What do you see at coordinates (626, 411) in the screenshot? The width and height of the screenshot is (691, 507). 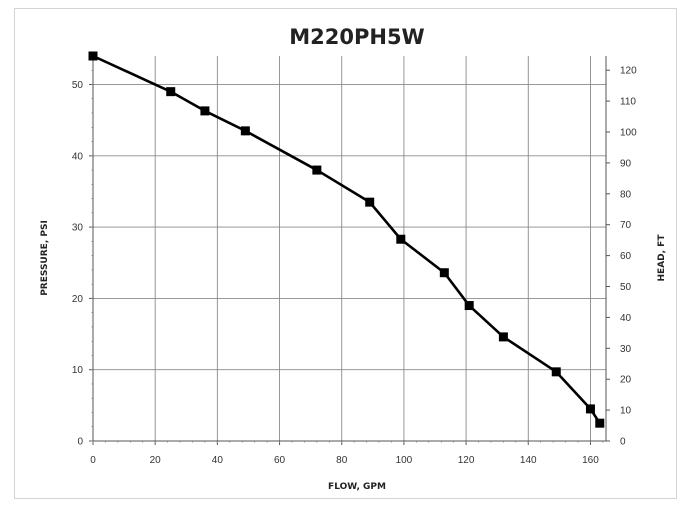 I see `y2-tick-label: 10` at bounding box center [626, 411].